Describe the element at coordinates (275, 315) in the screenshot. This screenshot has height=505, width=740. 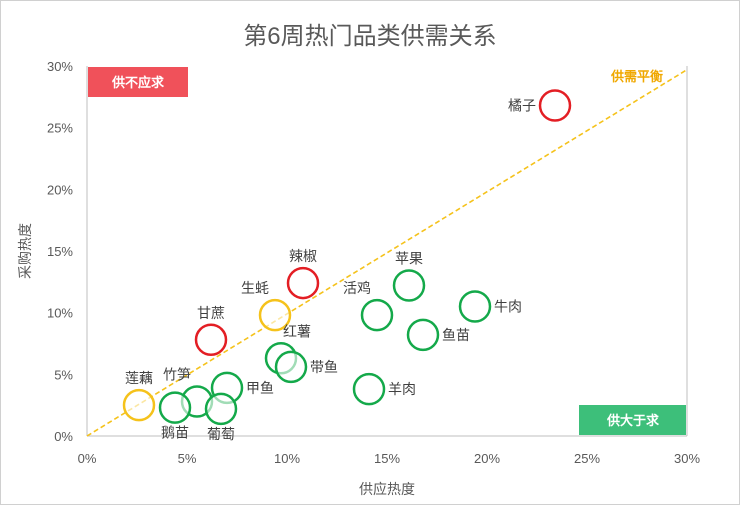
I see `data-point-生蚝` at that location.